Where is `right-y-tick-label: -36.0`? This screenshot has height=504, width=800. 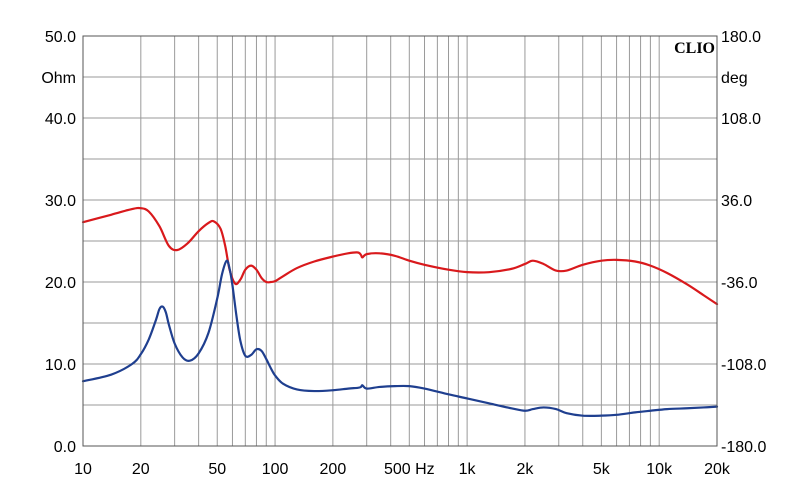
right-y-tick-label: -36.0 is located at coordinates (739, 283).